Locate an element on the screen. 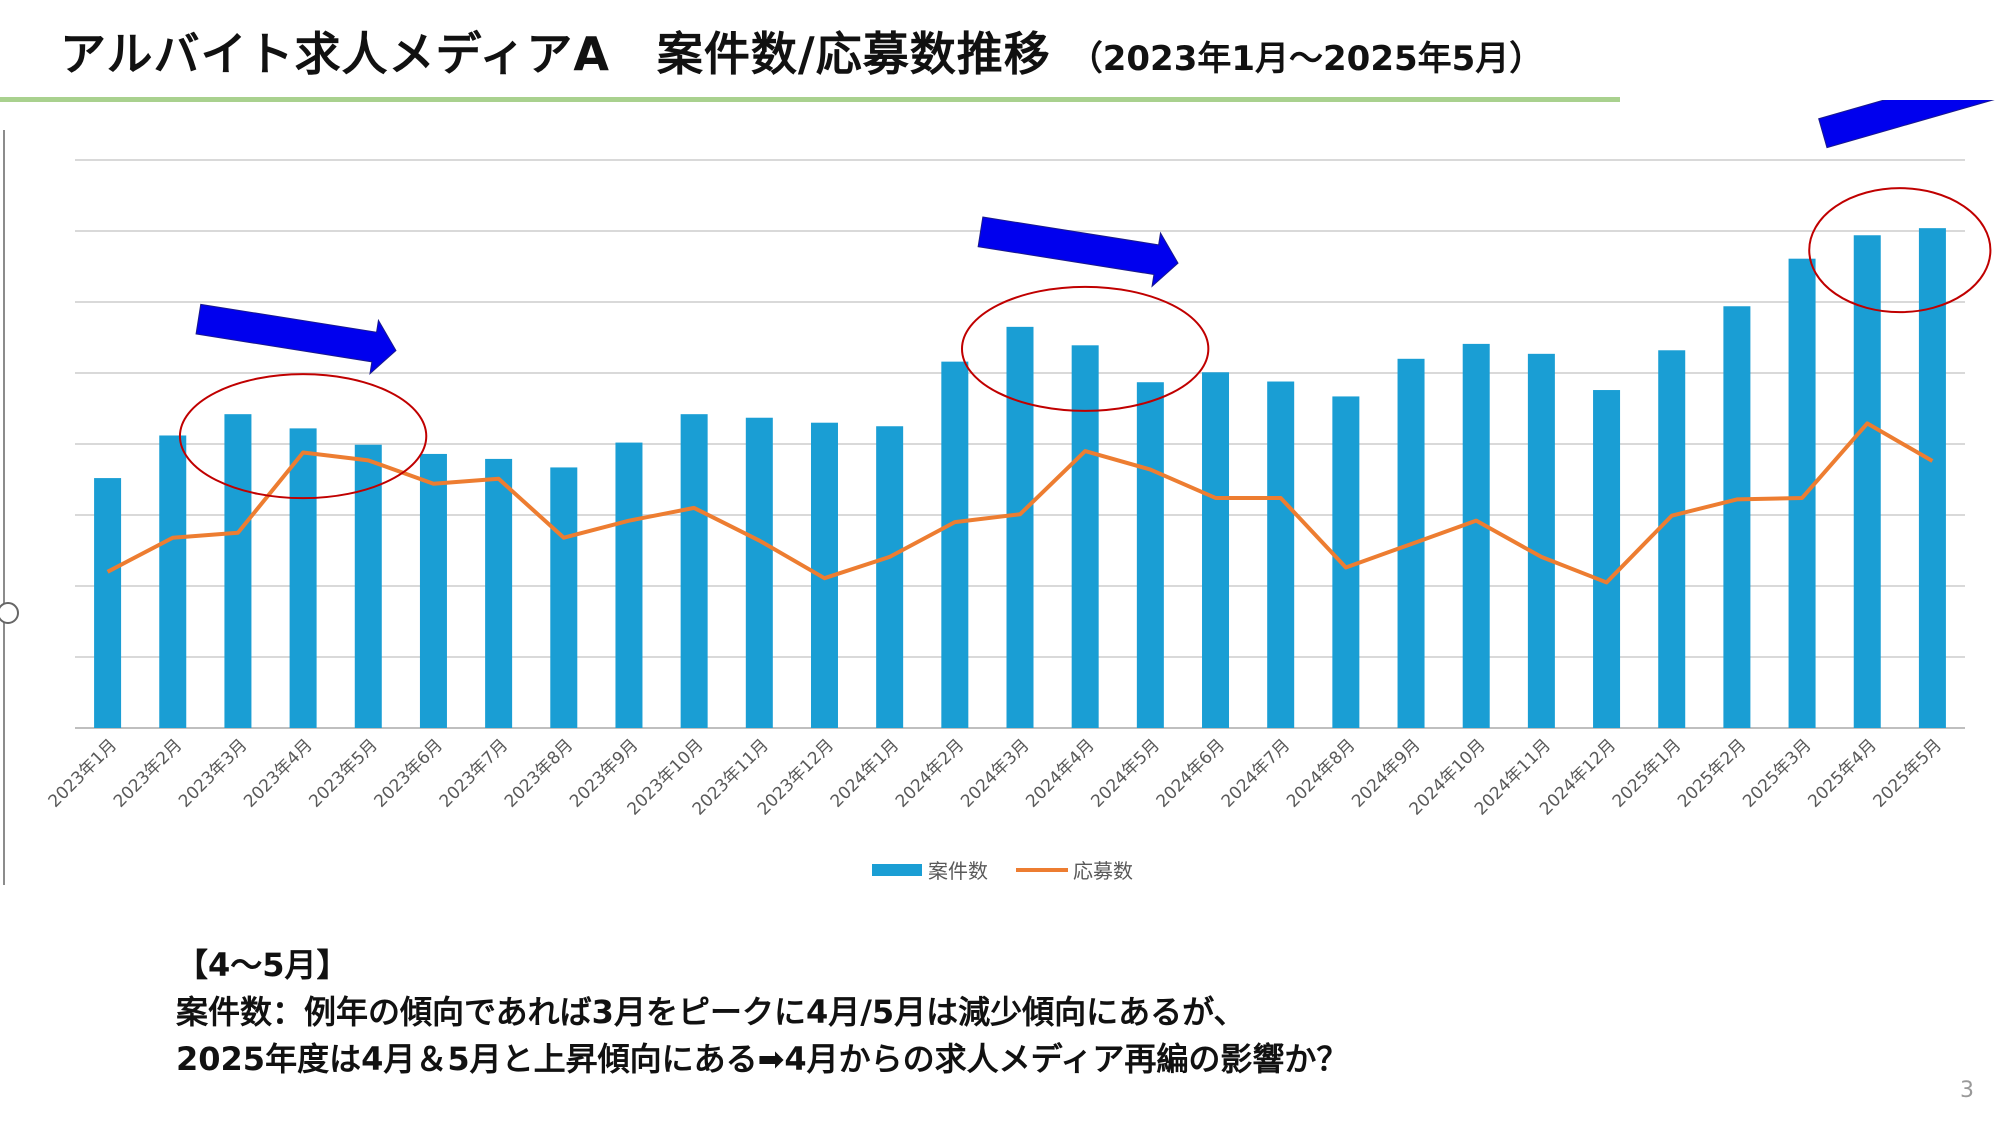  chart-legend: 案件数 応募数 is located at coordinates (1002, 871).